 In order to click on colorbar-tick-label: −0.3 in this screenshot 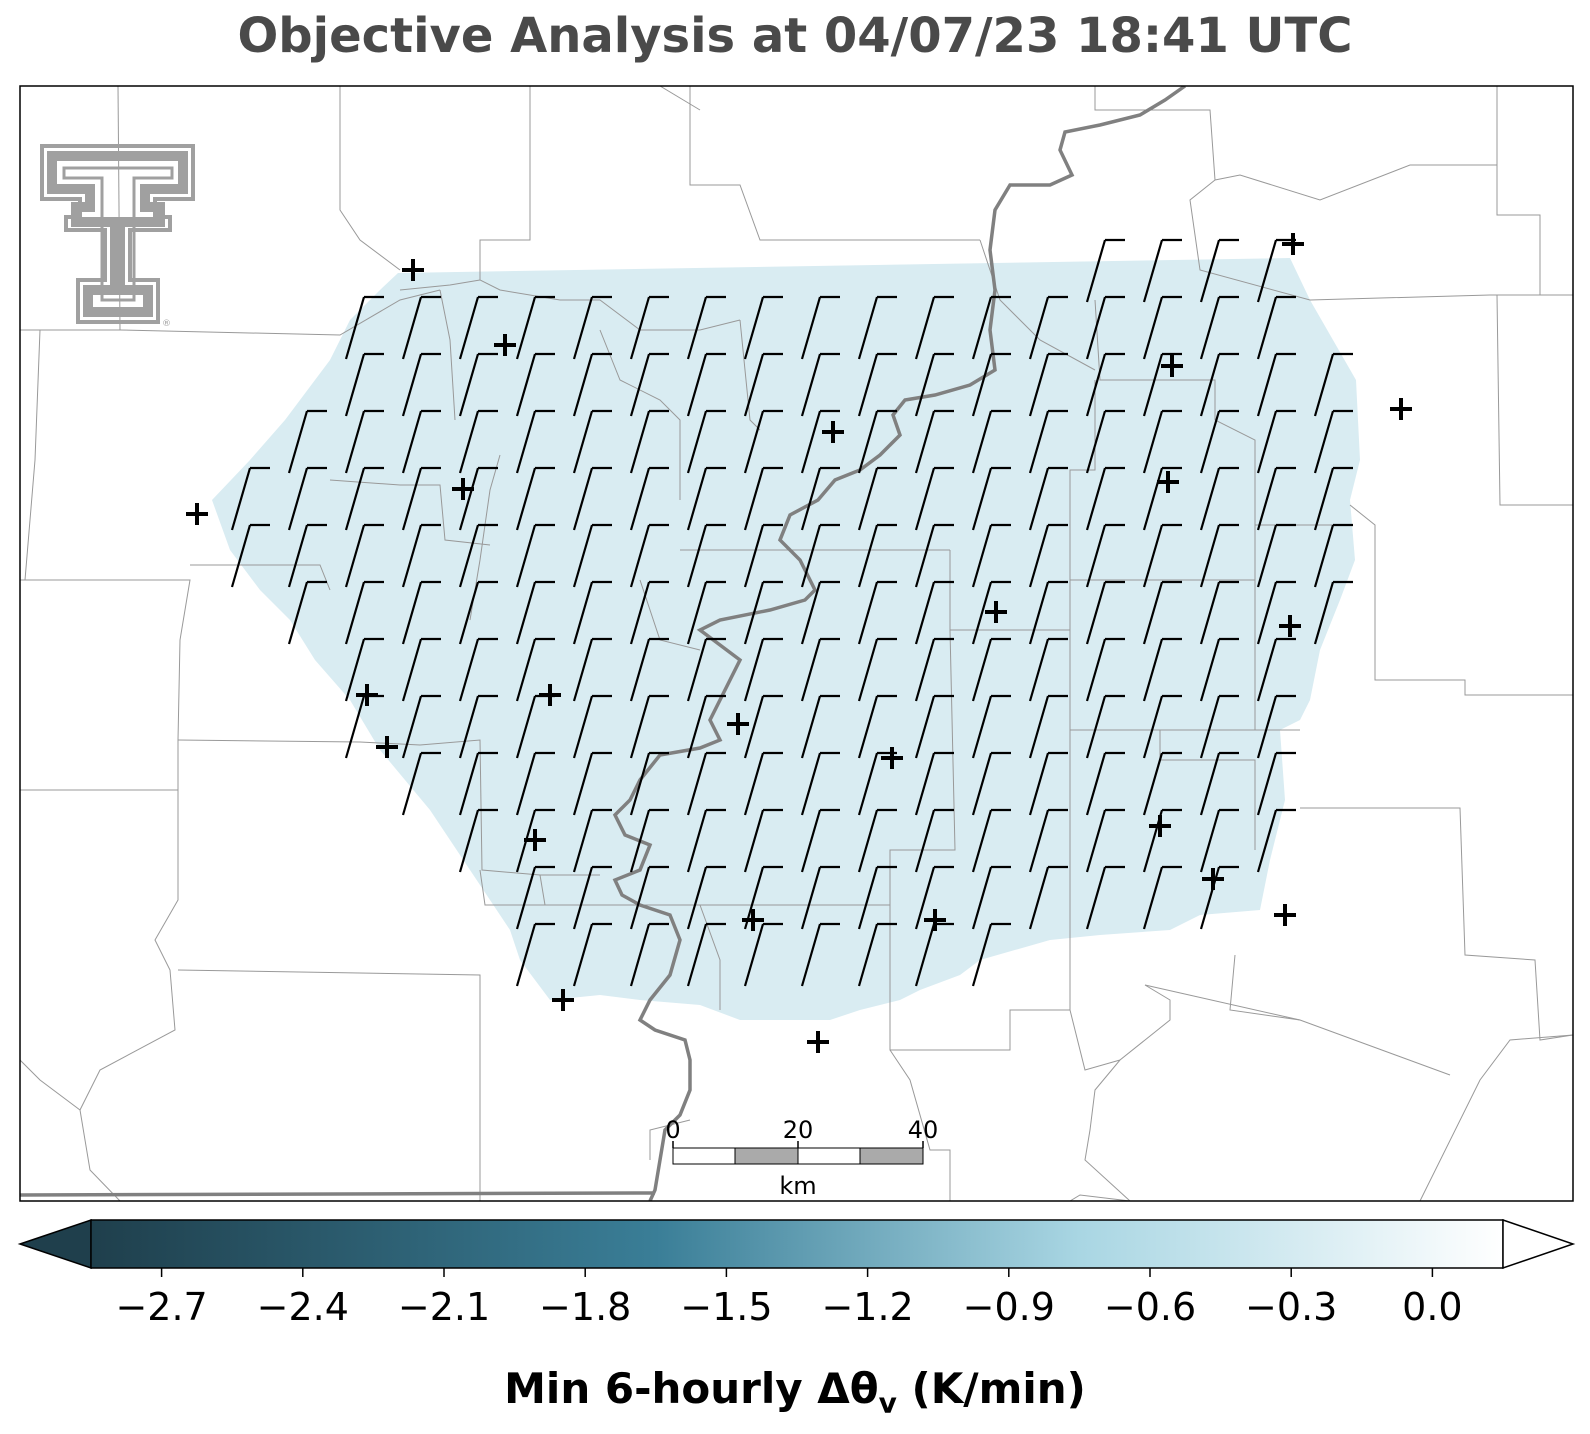, I will do `click(1291, 1307)`.